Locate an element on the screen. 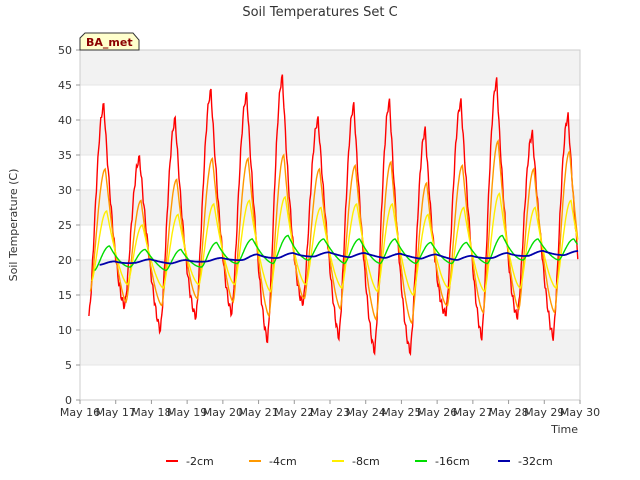  y-tick-label: 5 is located at coordinates (68, 365).